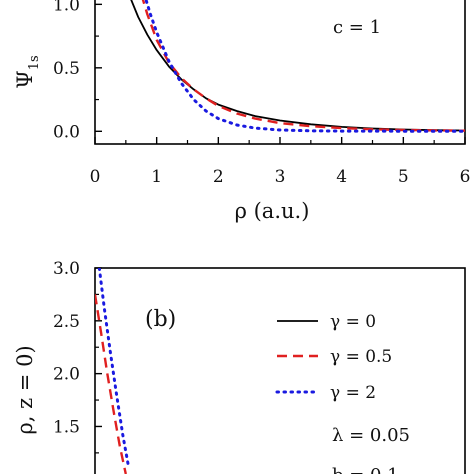  Describe the element at coordinates (156, 177) in the screenshot. I see `top-x-tick-label: 1` at that location.